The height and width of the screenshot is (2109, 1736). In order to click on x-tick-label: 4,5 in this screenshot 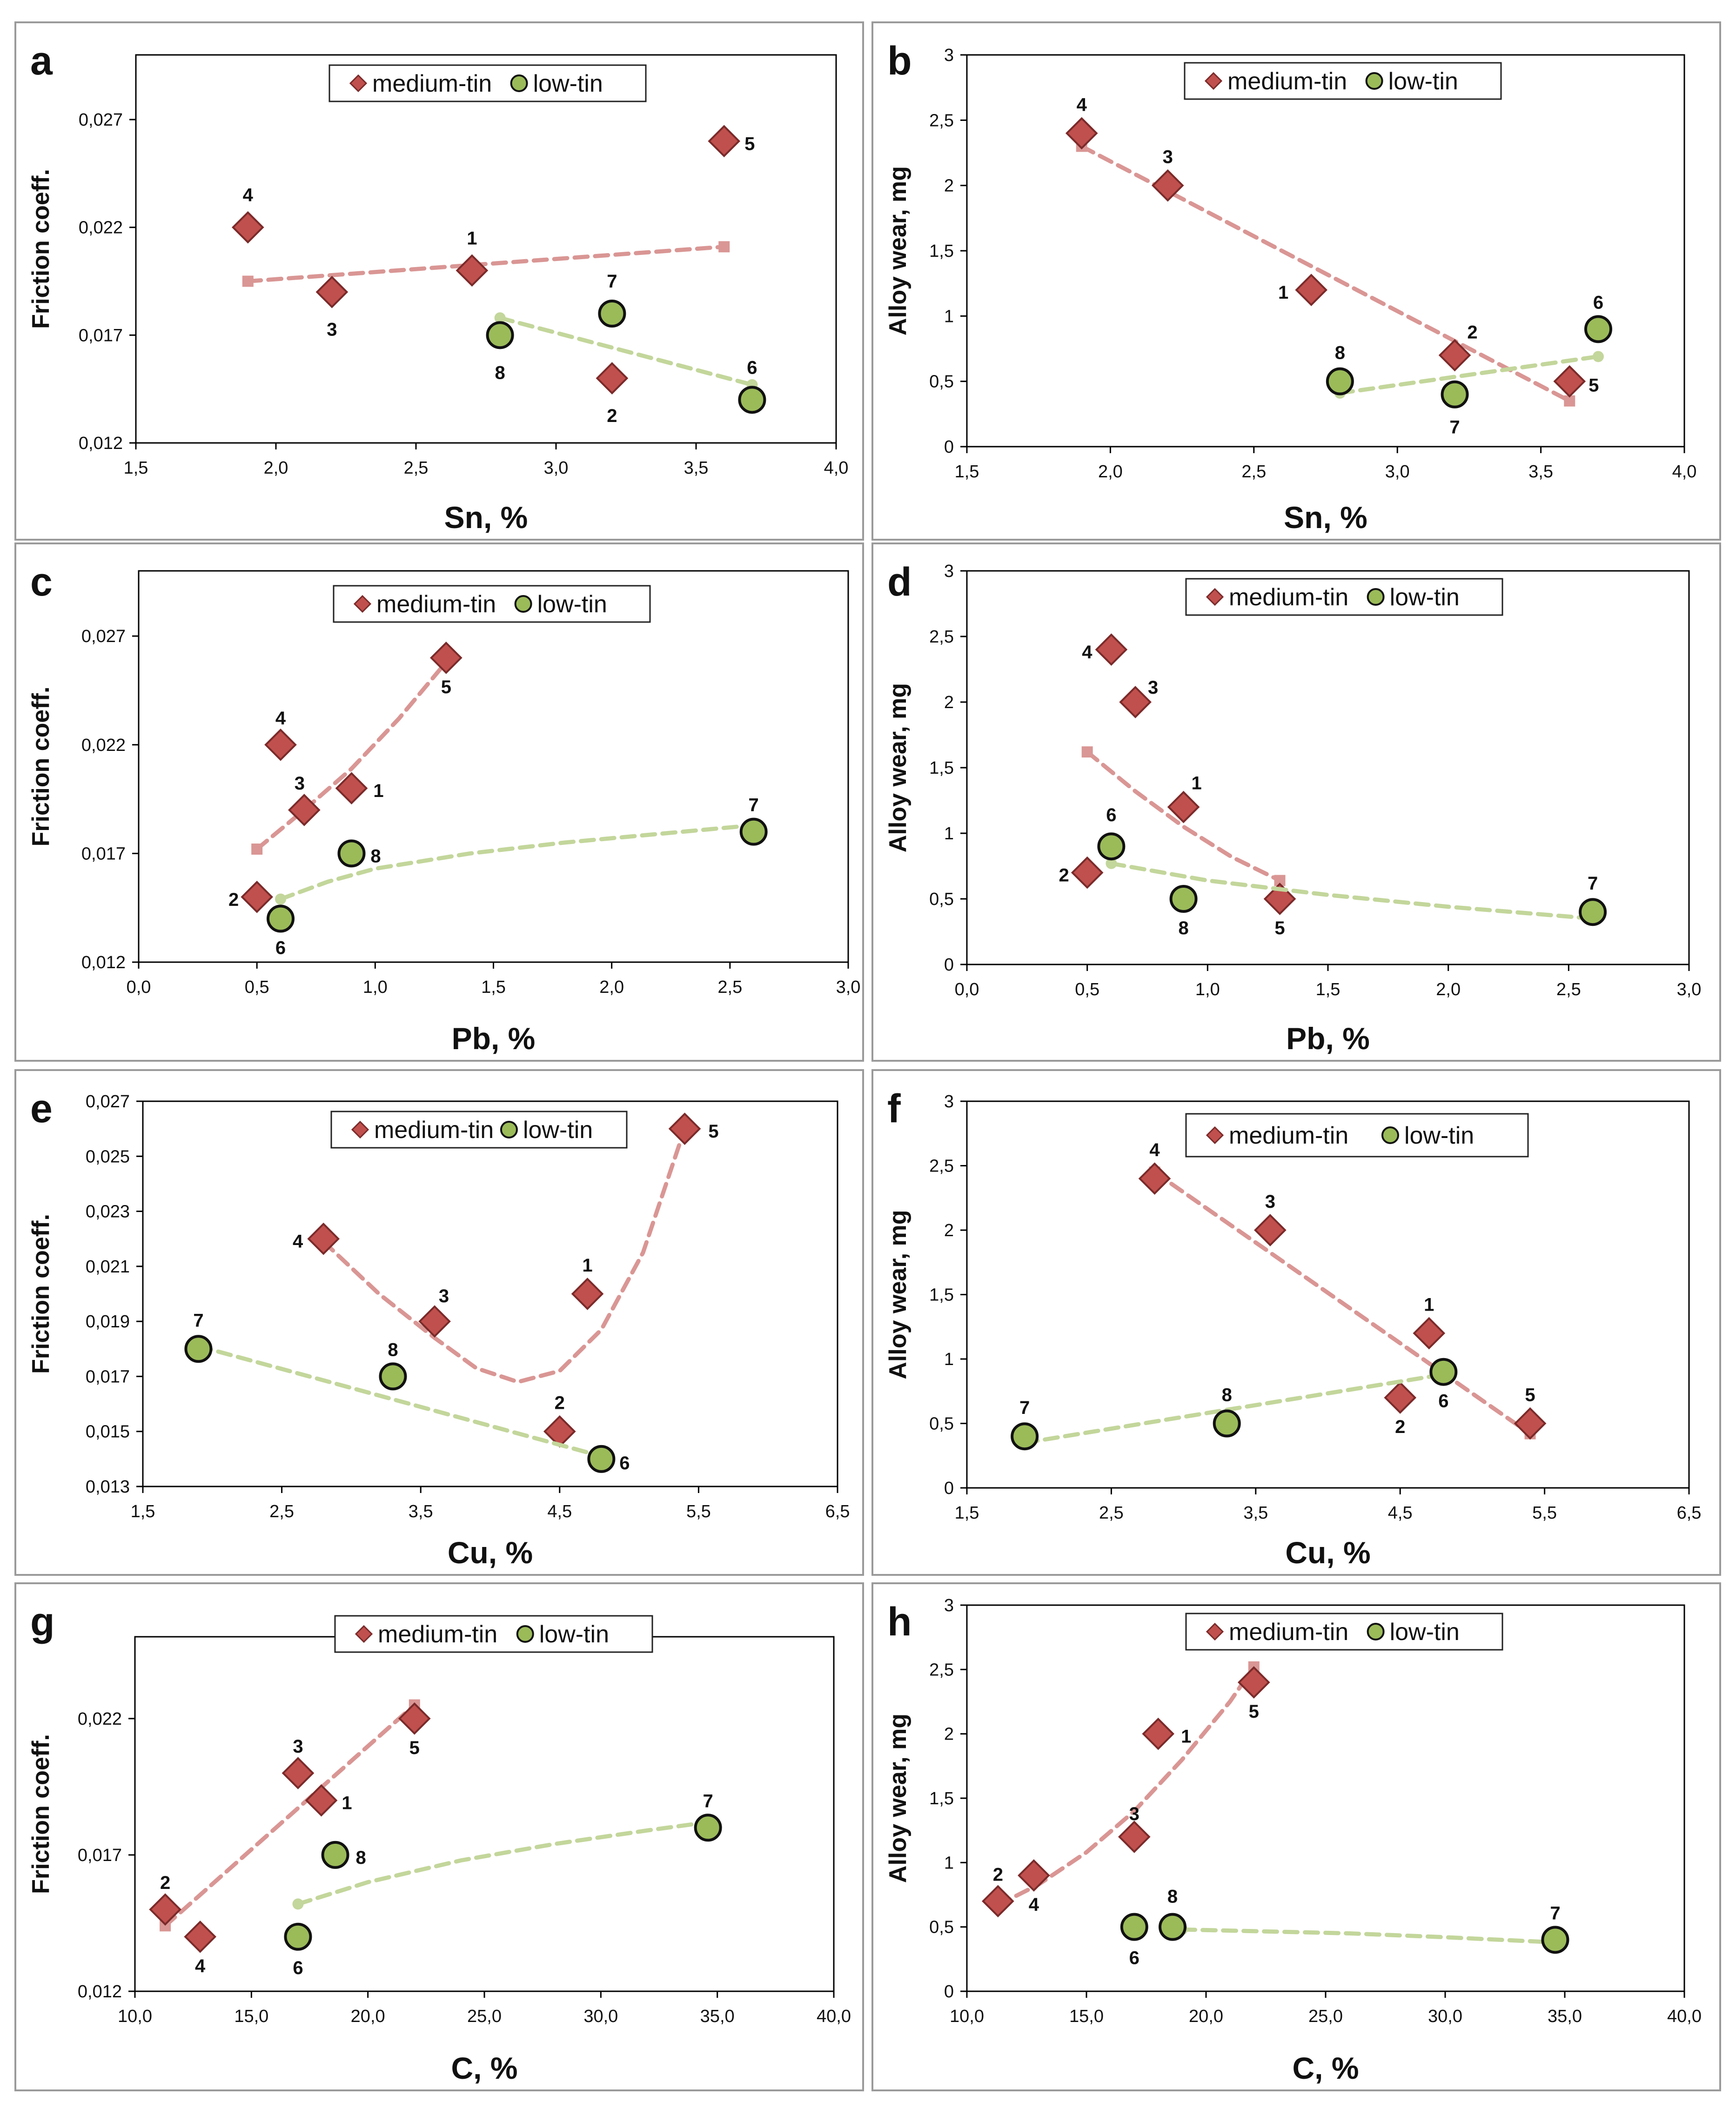, I will do `click(1401, 1513)`.